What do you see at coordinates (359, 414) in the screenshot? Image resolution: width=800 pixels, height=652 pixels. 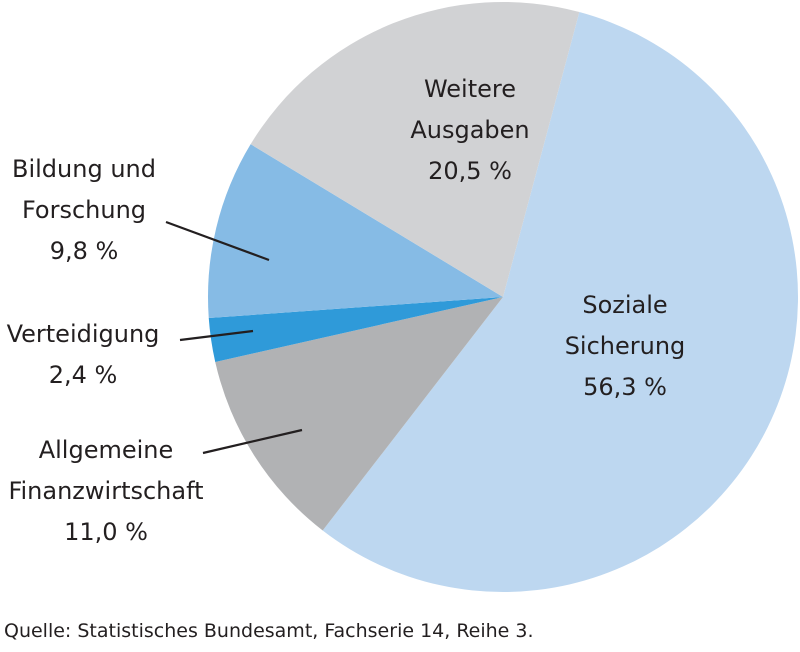 I see `pie-slice-allgemeine-finanzwirtschaft` at bounding box center [359, 414].